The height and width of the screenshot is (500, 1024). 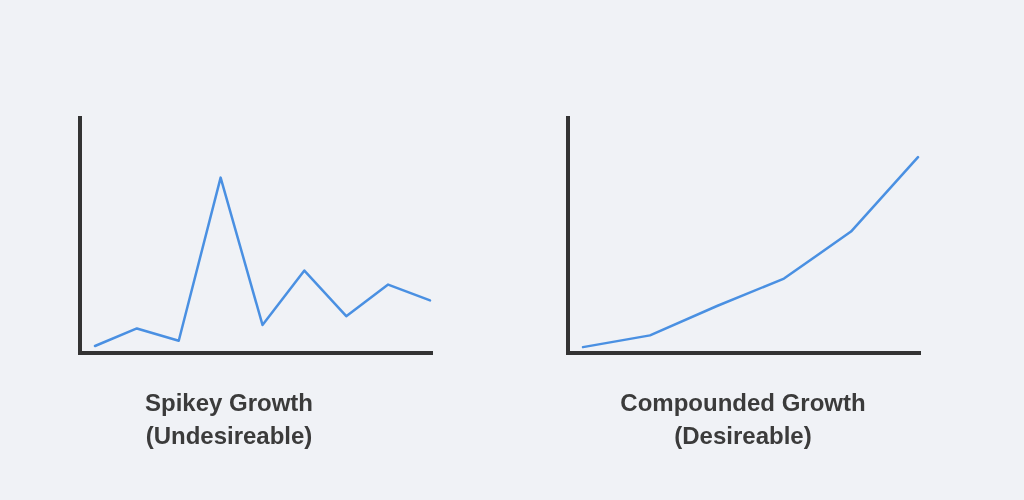 I want to click on text: Compounded Growth, so click(x=743, y=403).